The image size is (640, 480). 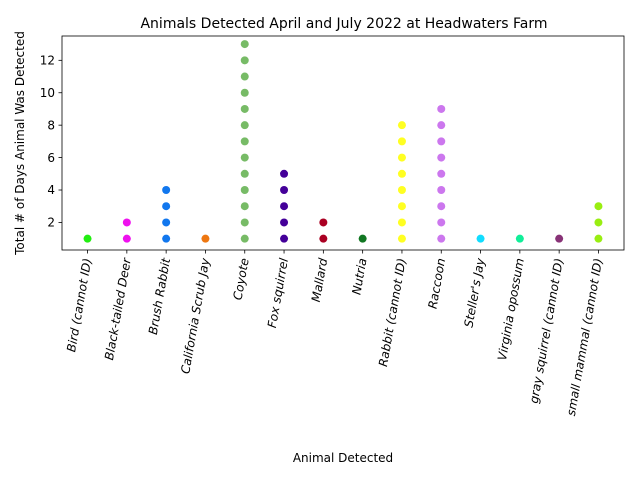 What do you see at coordinates (546, 330) in the screenshot?
I see `x-tick-label-gray-squirrel-cannot-id: gray squirrel (cannot ID)` at bounding box center [546, 330].